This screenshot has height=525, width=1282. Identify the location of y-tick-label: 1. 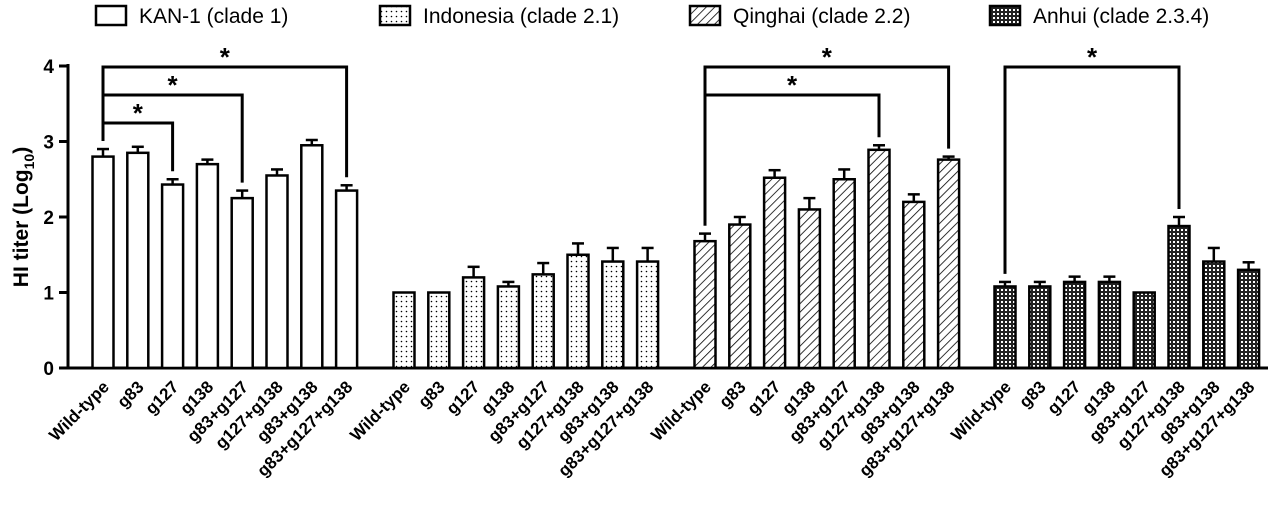
(48, 294).